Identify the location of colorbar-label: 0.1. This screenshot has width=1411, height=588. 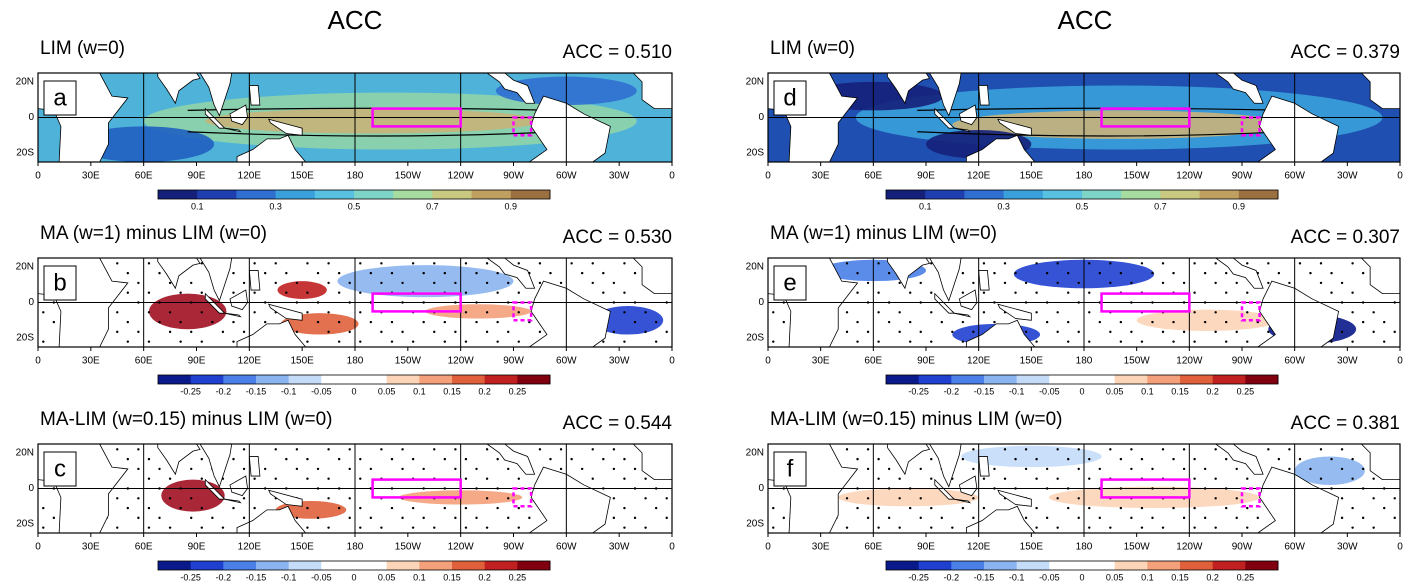
(419, 391).